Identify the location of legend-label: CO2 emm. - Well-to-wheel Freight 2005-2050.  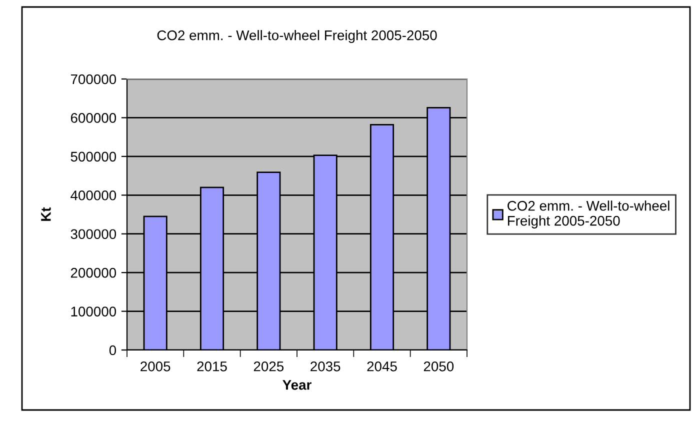
(589, 214).